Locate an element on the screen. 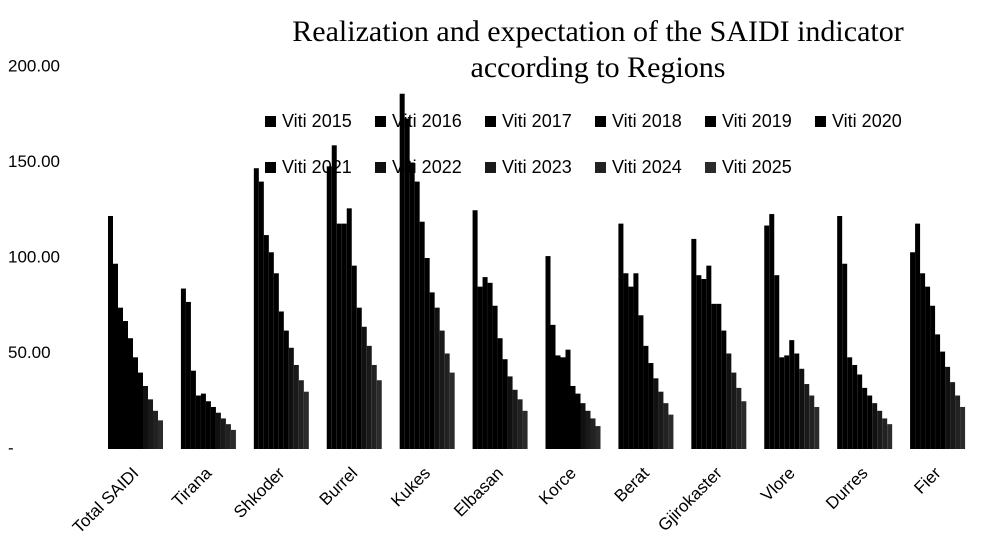 The height and width of the screenshot is (554, 990). legend-label: Viti 2019 is located at coordinates (757, 121).